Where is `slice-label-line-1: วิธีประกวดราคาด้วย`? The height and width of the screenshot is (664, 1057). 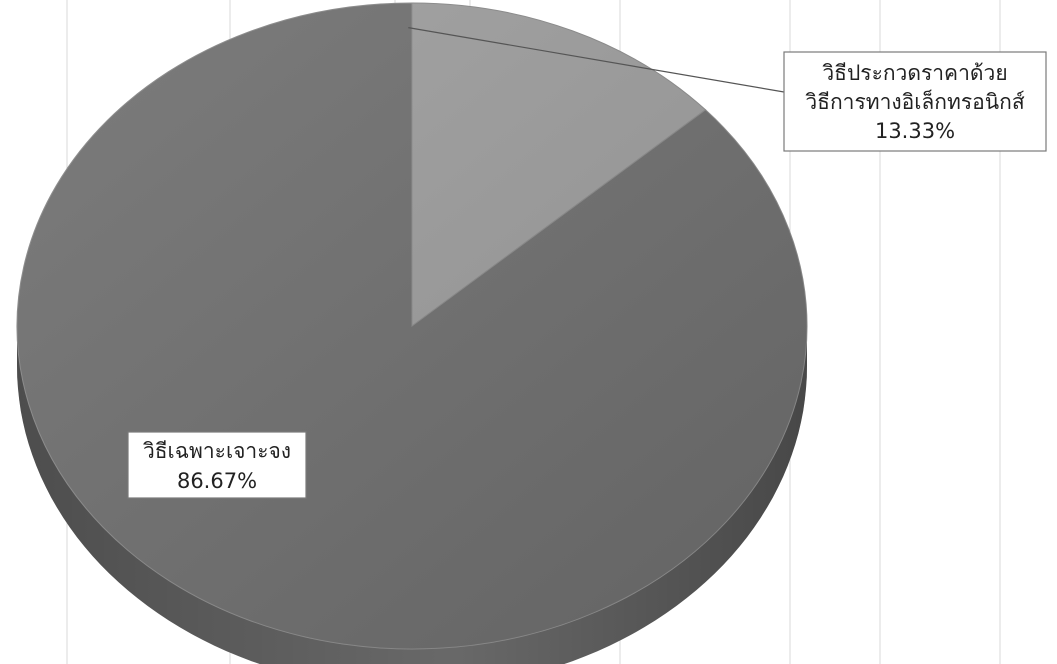 slice-label-line-1: วิธีประกวดราคาด้วย is located at coordinates (915, 73).